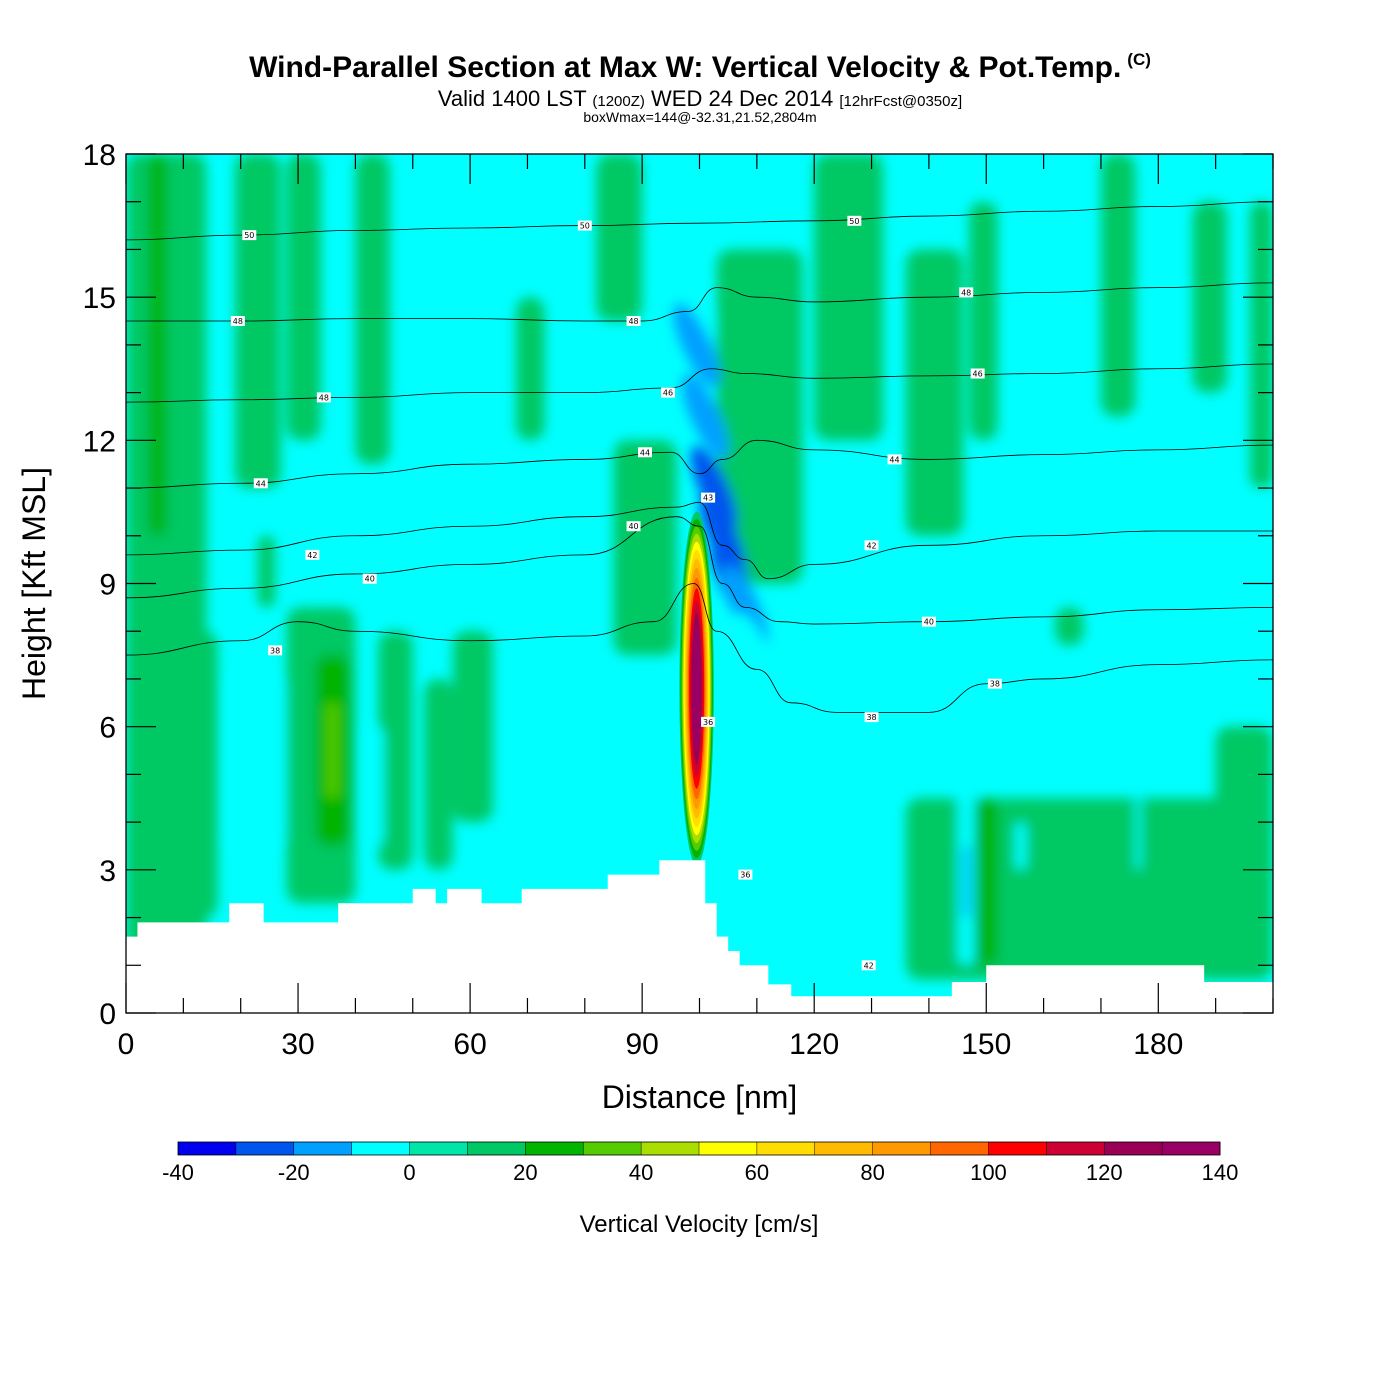 Image resolution: width=1400 pixels, height=1400 pixels. Describe the element at coordinates (294, 1172) in the screenshot. I see `colorbar-label-1: -20` at that location.